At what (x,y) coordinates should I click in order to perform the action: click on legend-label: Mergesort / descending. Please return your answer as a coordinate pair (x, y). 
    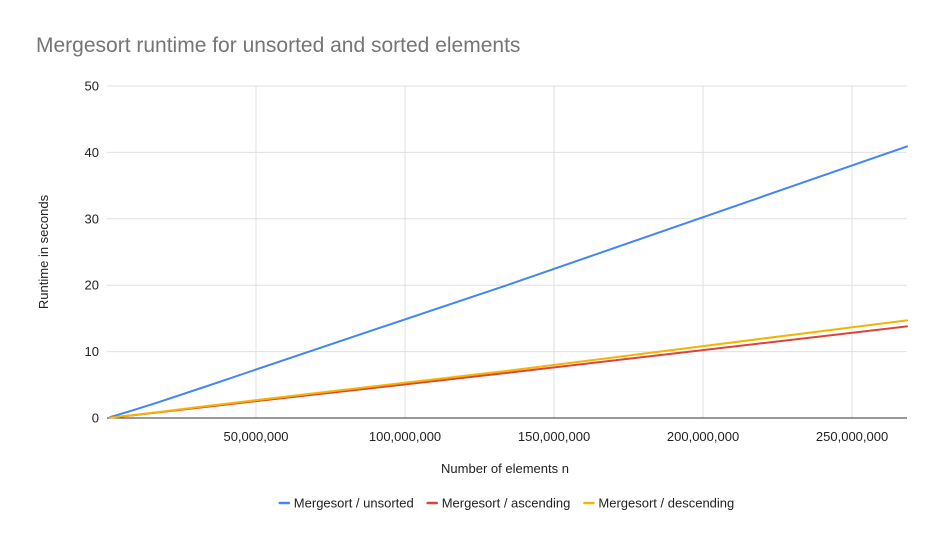
    Looking at the image, I should click on (666, 503).